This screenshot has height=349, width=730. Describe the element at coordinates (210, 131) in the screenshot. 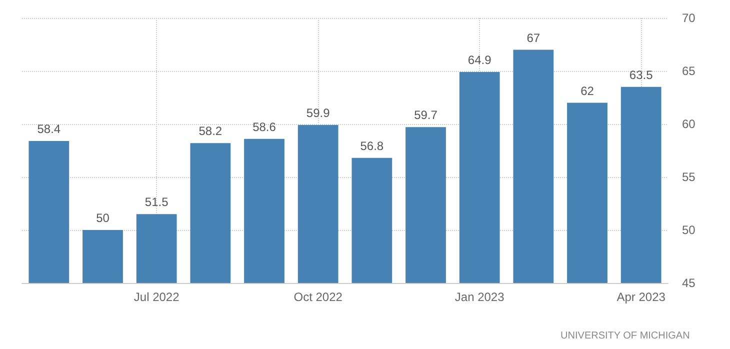

I see `data-label: 58.2` at that location.